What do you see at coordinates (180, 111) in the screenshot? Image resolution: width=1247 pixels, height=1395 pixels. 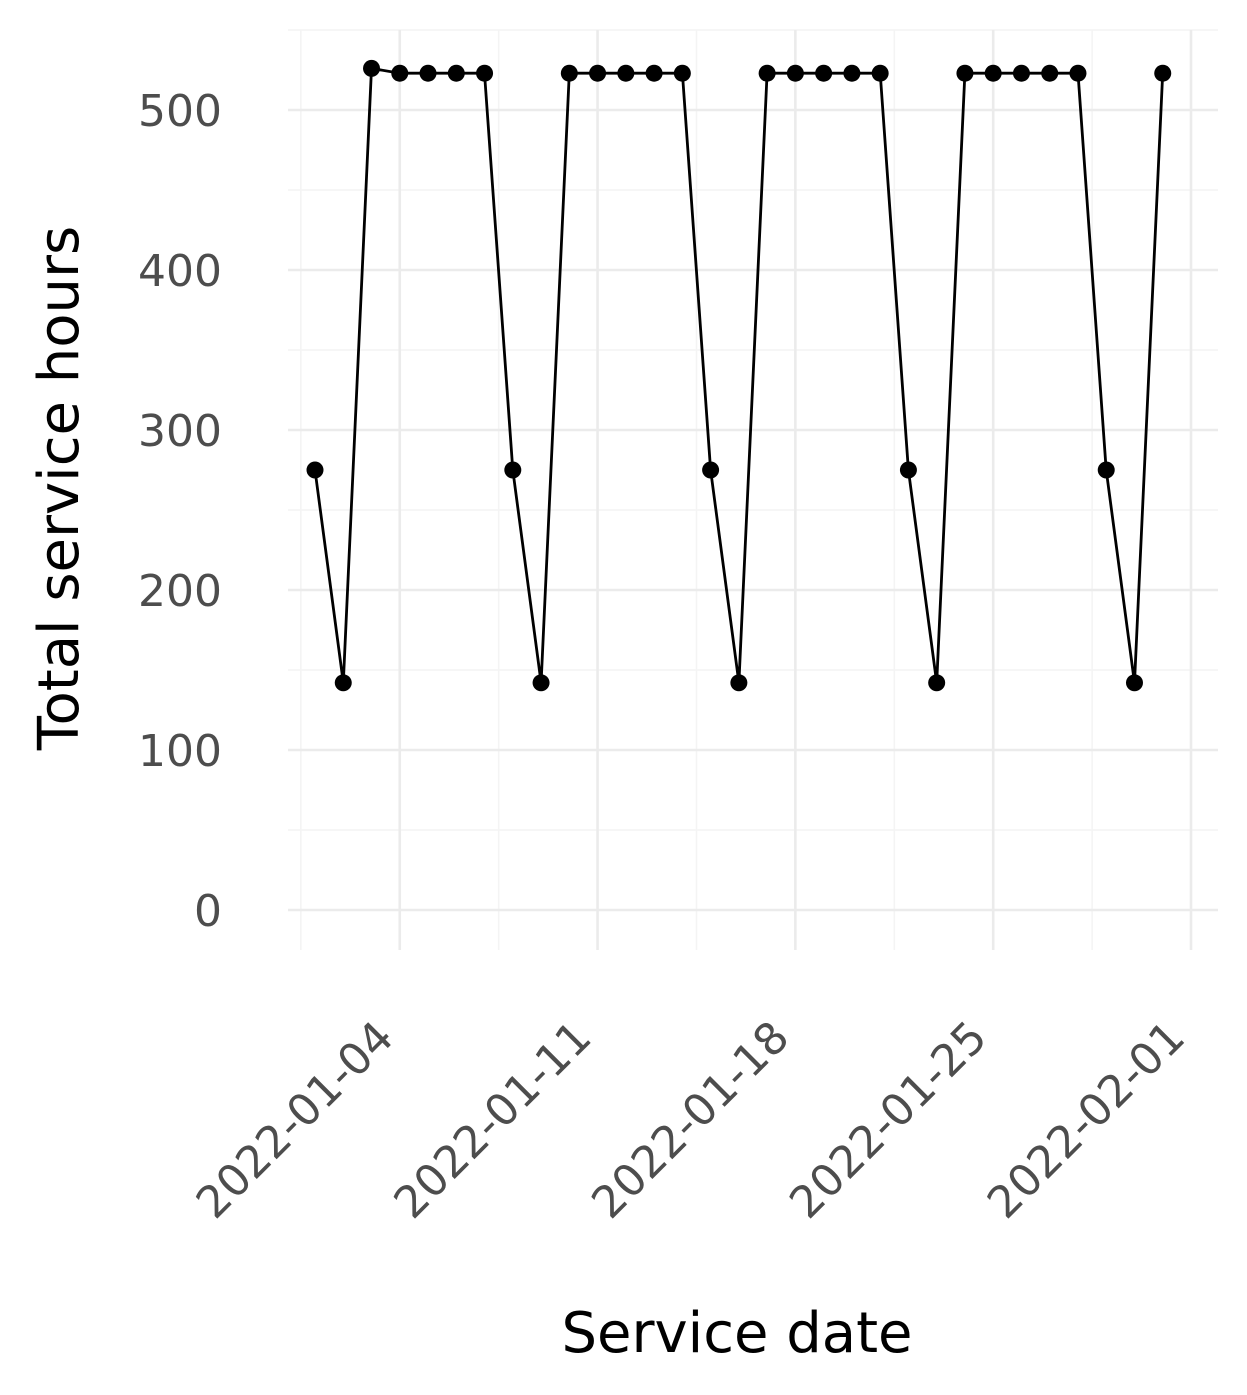 I see `y-tick-label: 500` at bounding box center [180, 111].